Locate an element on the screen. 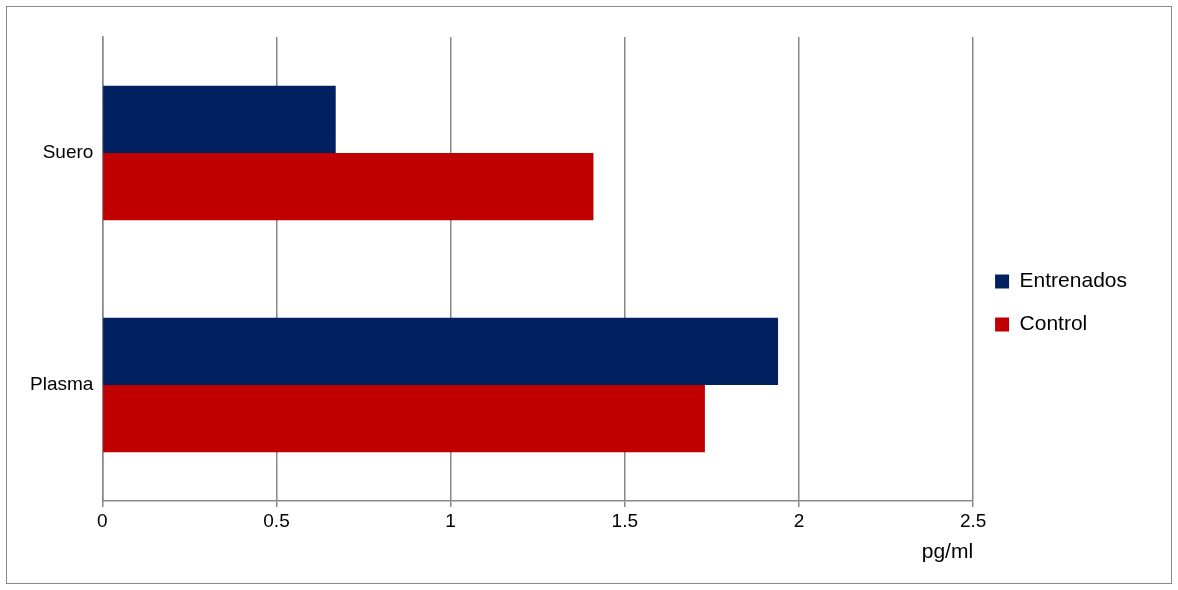  x-tick-label: 1 is located at coordinates (450, 520).